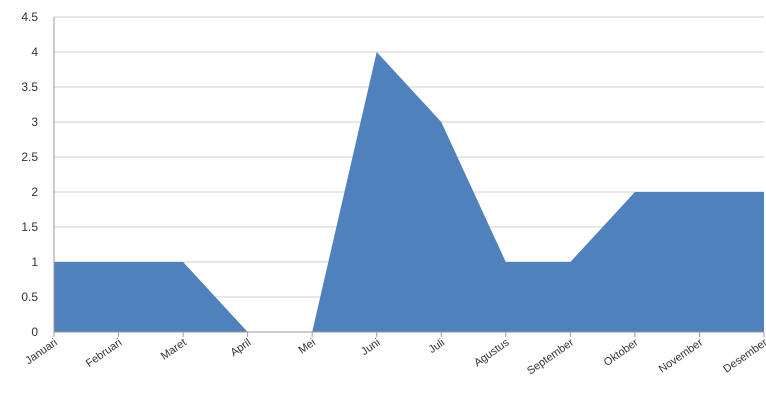 This screenshot has width=766, height=396. What do you see at coordinates (41, 352) in the screenshot?
I see `x-tick-label: Januari` at bounding box center [41, 352].